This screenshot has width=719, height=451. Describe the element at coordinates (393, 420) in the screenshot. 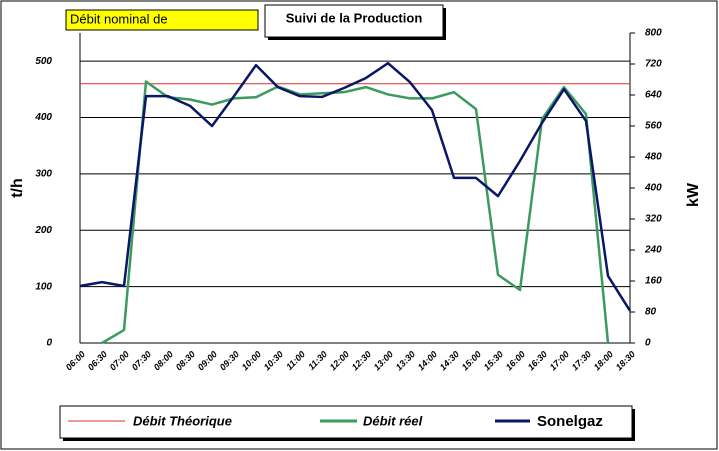

I see `legend-label: Débit réel` at that location.